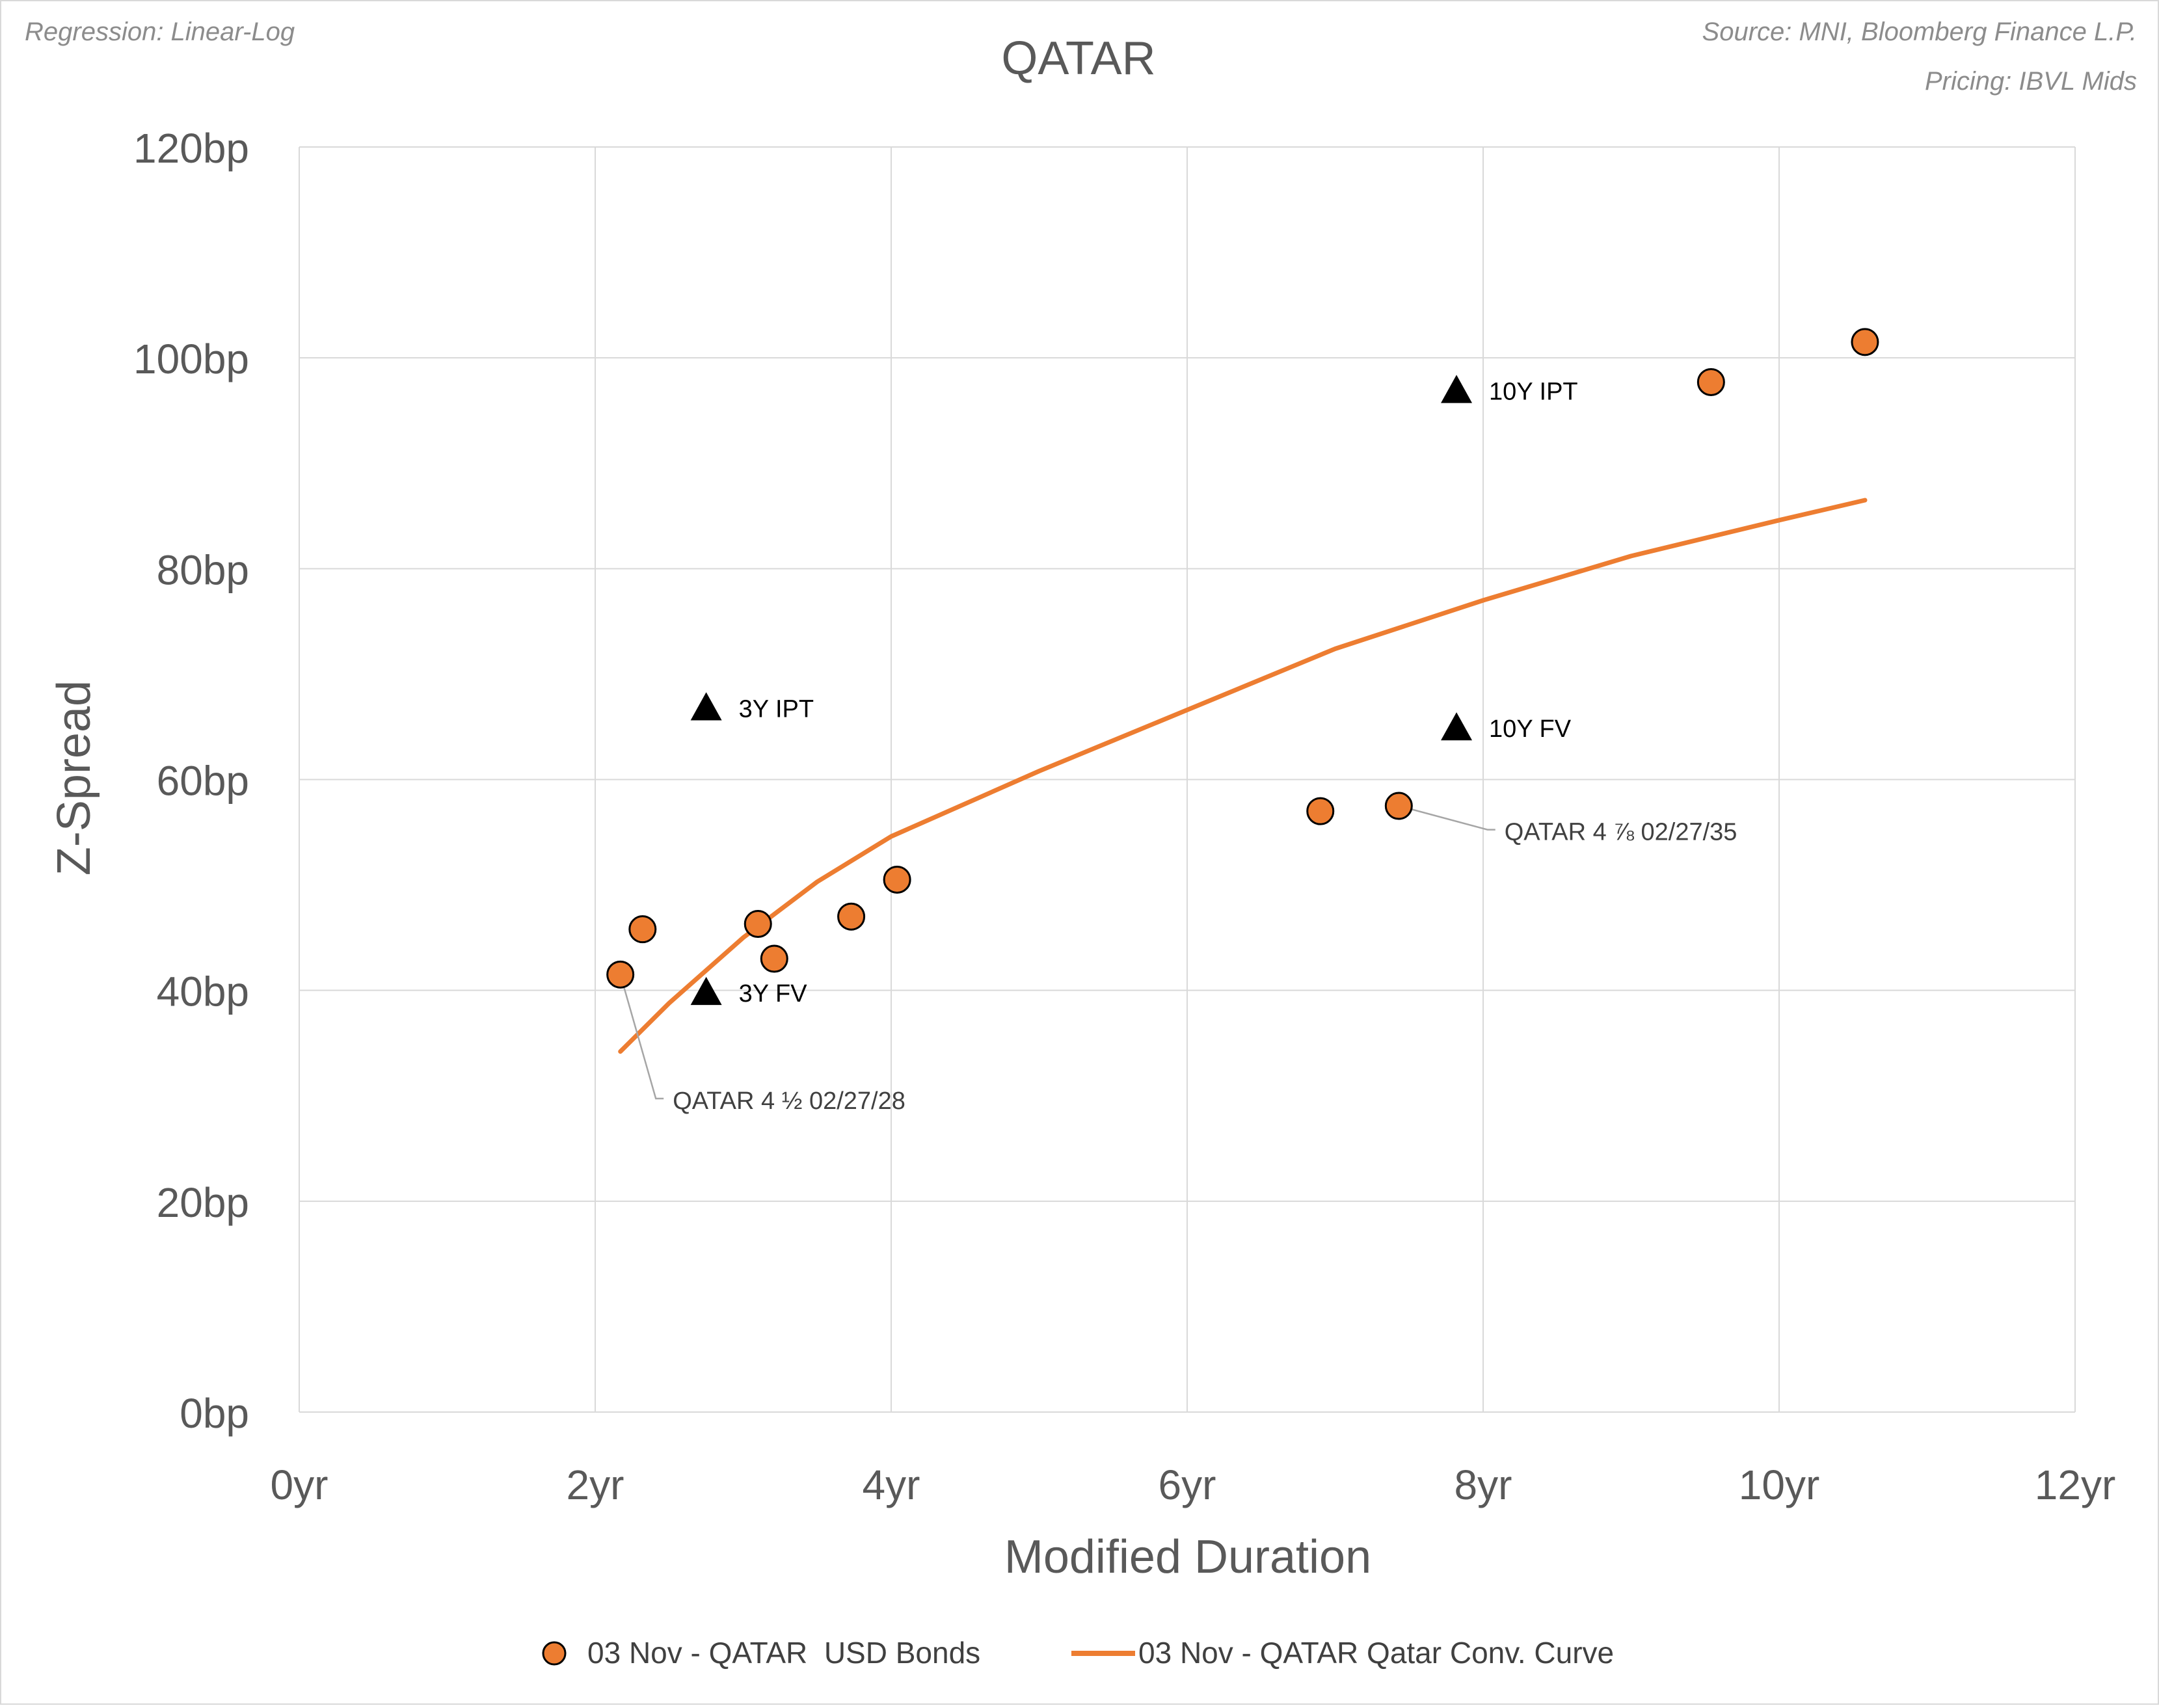  Describe the element at coordinates (774, 994) in the screenshot. I see `new-issue-label: 3Y FV` at that location.